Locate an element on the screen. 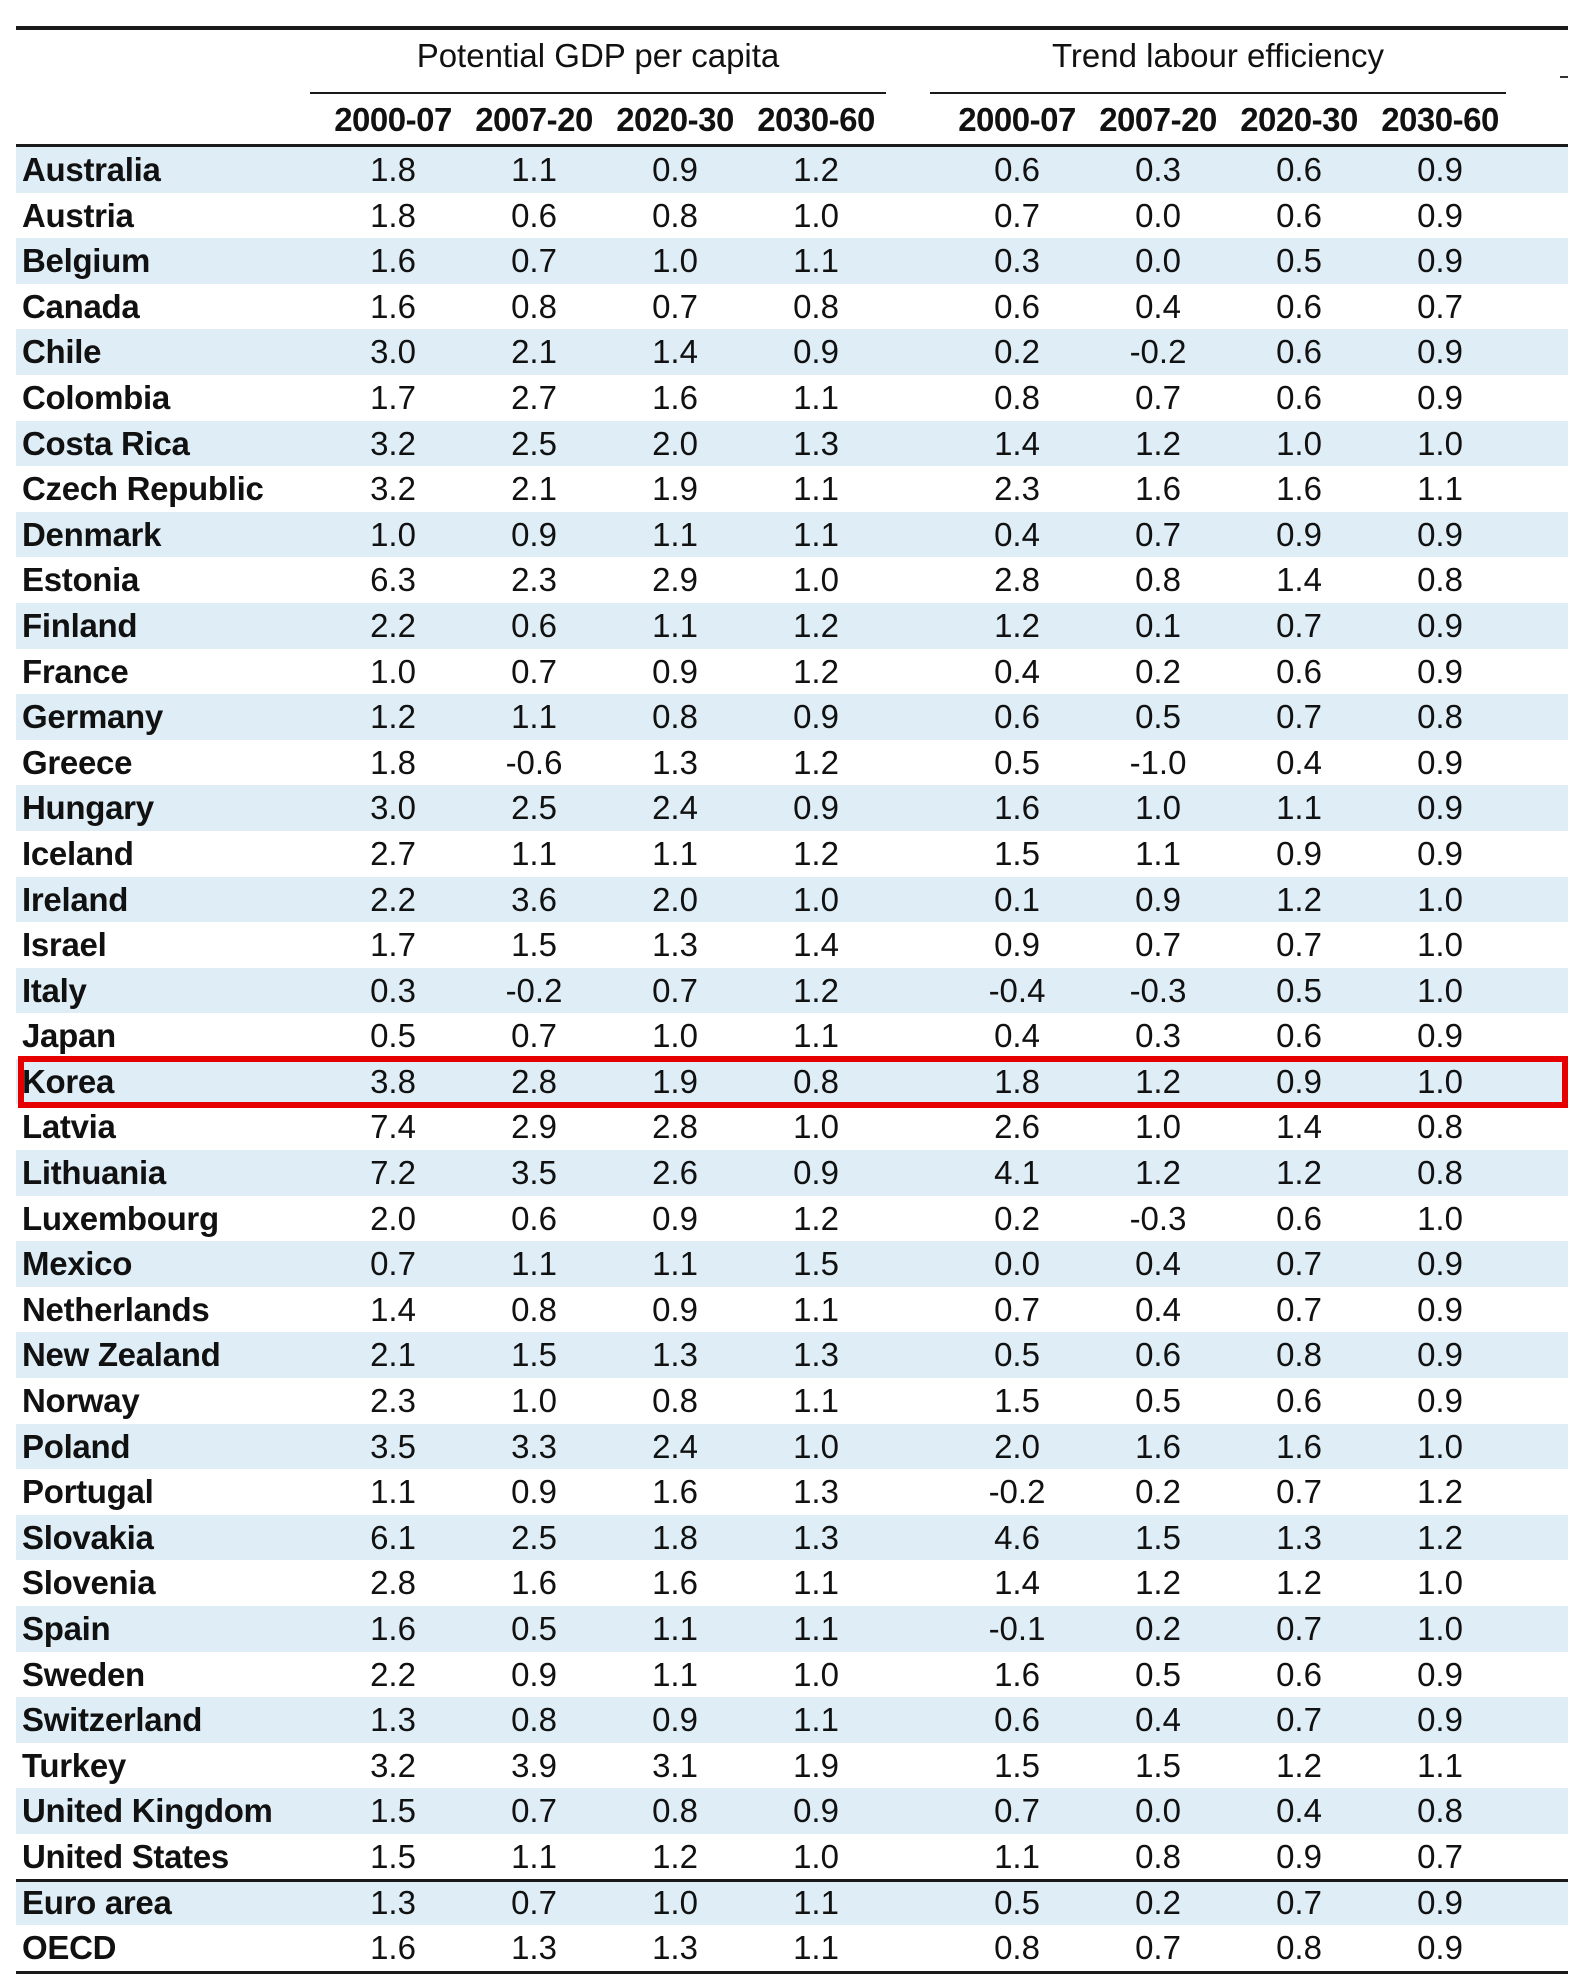 The image size is (1592, 1974). group-header-rule is located at coordinates (598, 93).